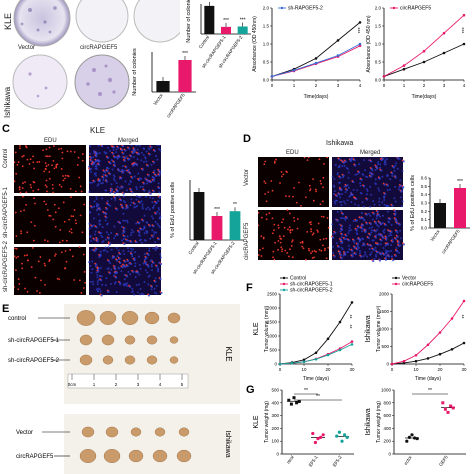 This screenshot has width=474, height=474. What do you see at coordinates (6, 158) in the screenshot?
I see `panel-c-row-control: Control` at bounding box center [6, 158].